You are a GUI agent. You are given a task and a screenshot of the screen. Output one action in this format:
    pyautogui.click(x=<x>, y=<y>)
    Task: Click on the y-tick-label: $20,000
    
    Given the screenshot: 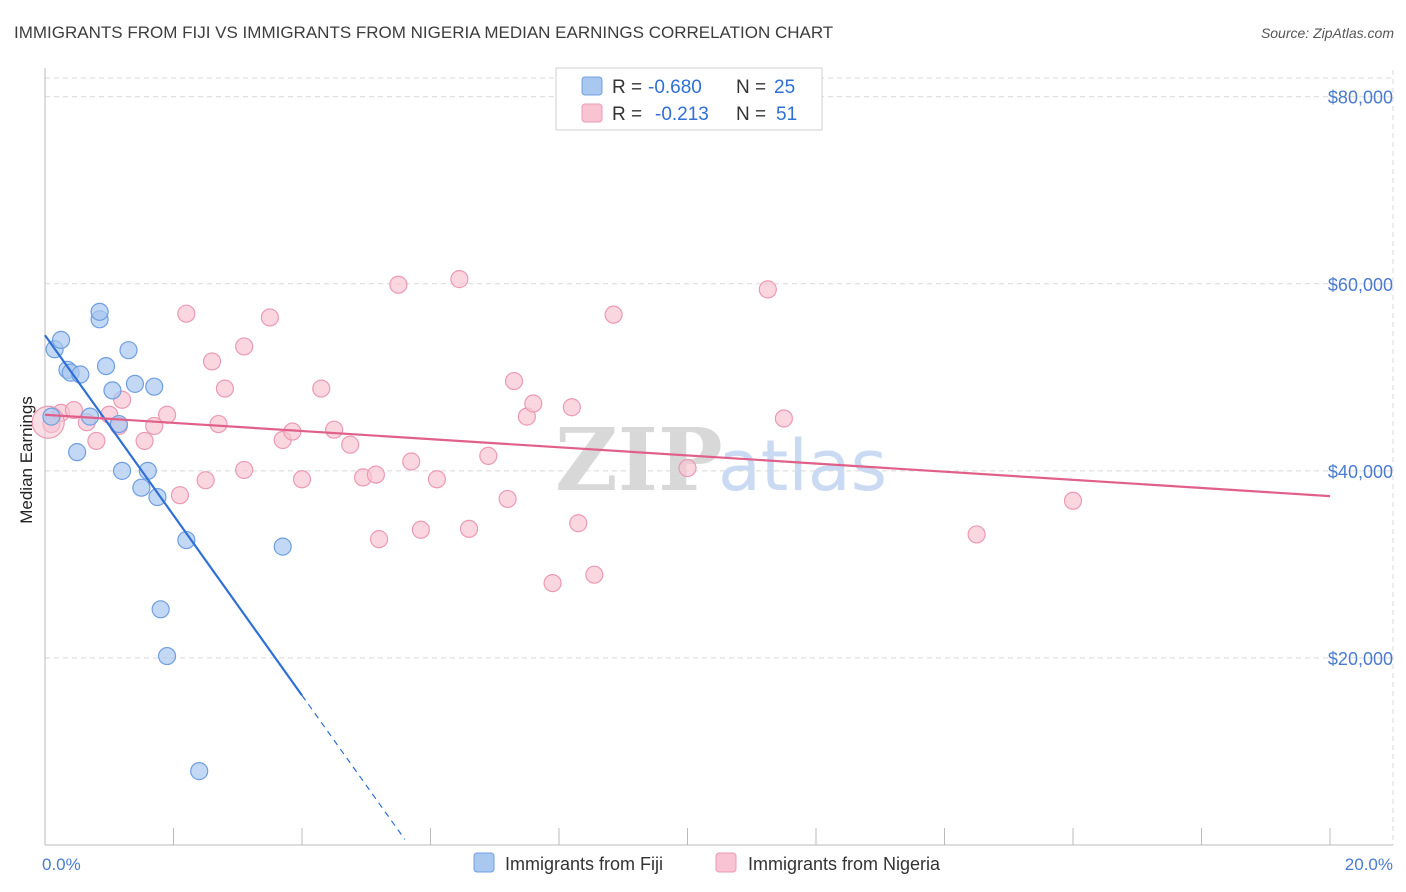 What is the action you would take?
    pyautogui.click(x=1360, y=659)
    